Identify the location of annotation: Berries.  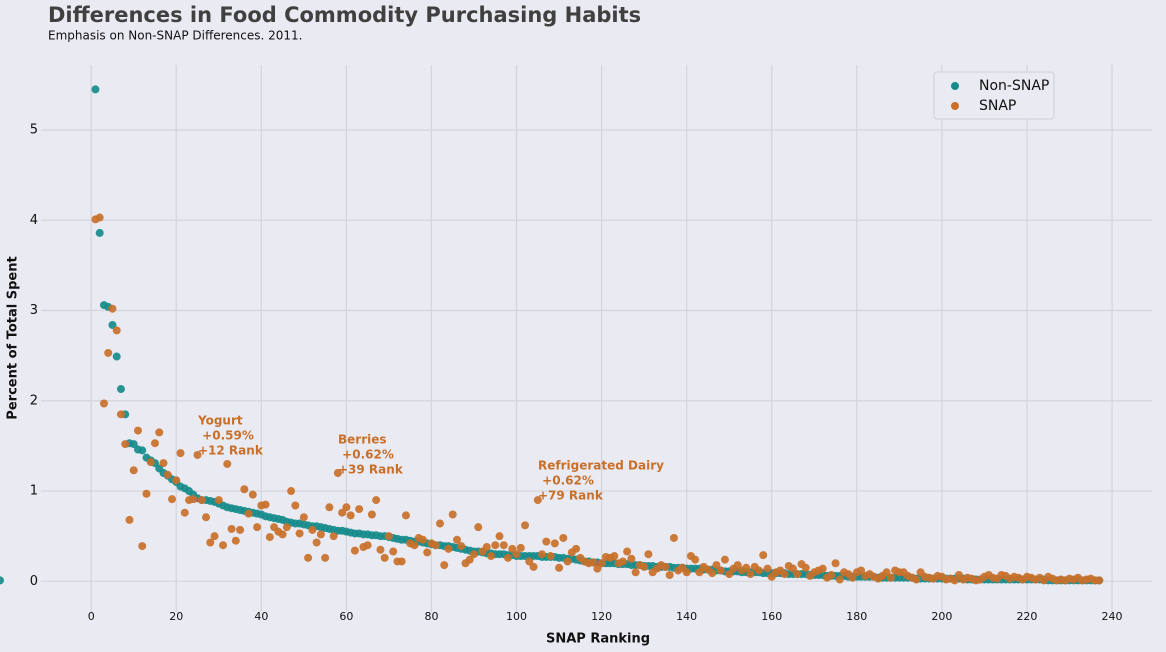
(362, 440).